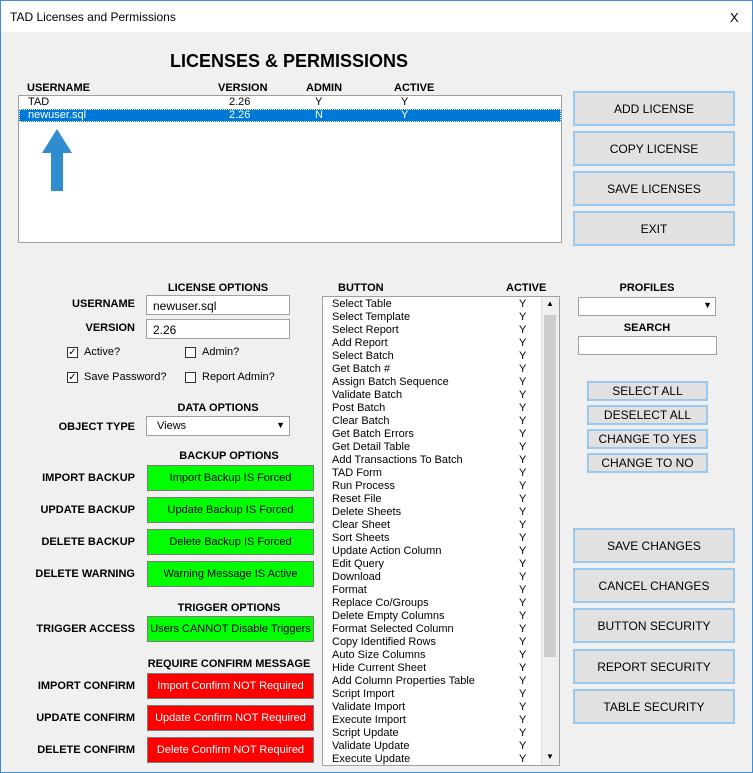 This screenshot has height=773, width=753. Describe the element at coordinates (238, 377) in the screenshot. I see `checkbox-label: Report Admin?` at that location.